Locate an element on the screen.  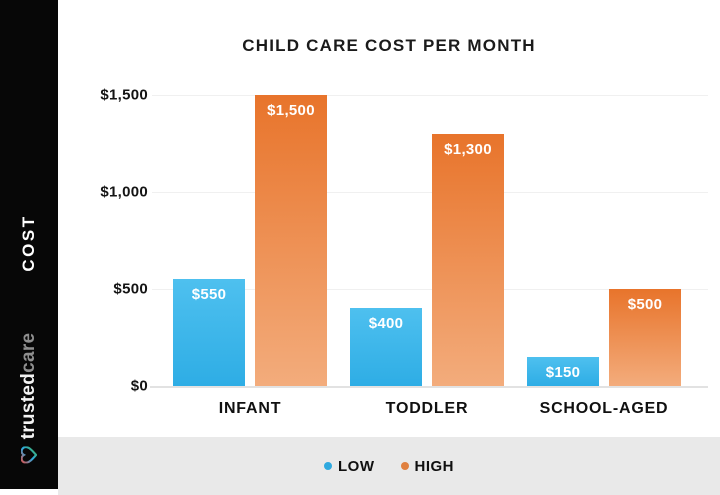
bar-group-toddler: $400 $1,300 is located at coordinates (427, 240).